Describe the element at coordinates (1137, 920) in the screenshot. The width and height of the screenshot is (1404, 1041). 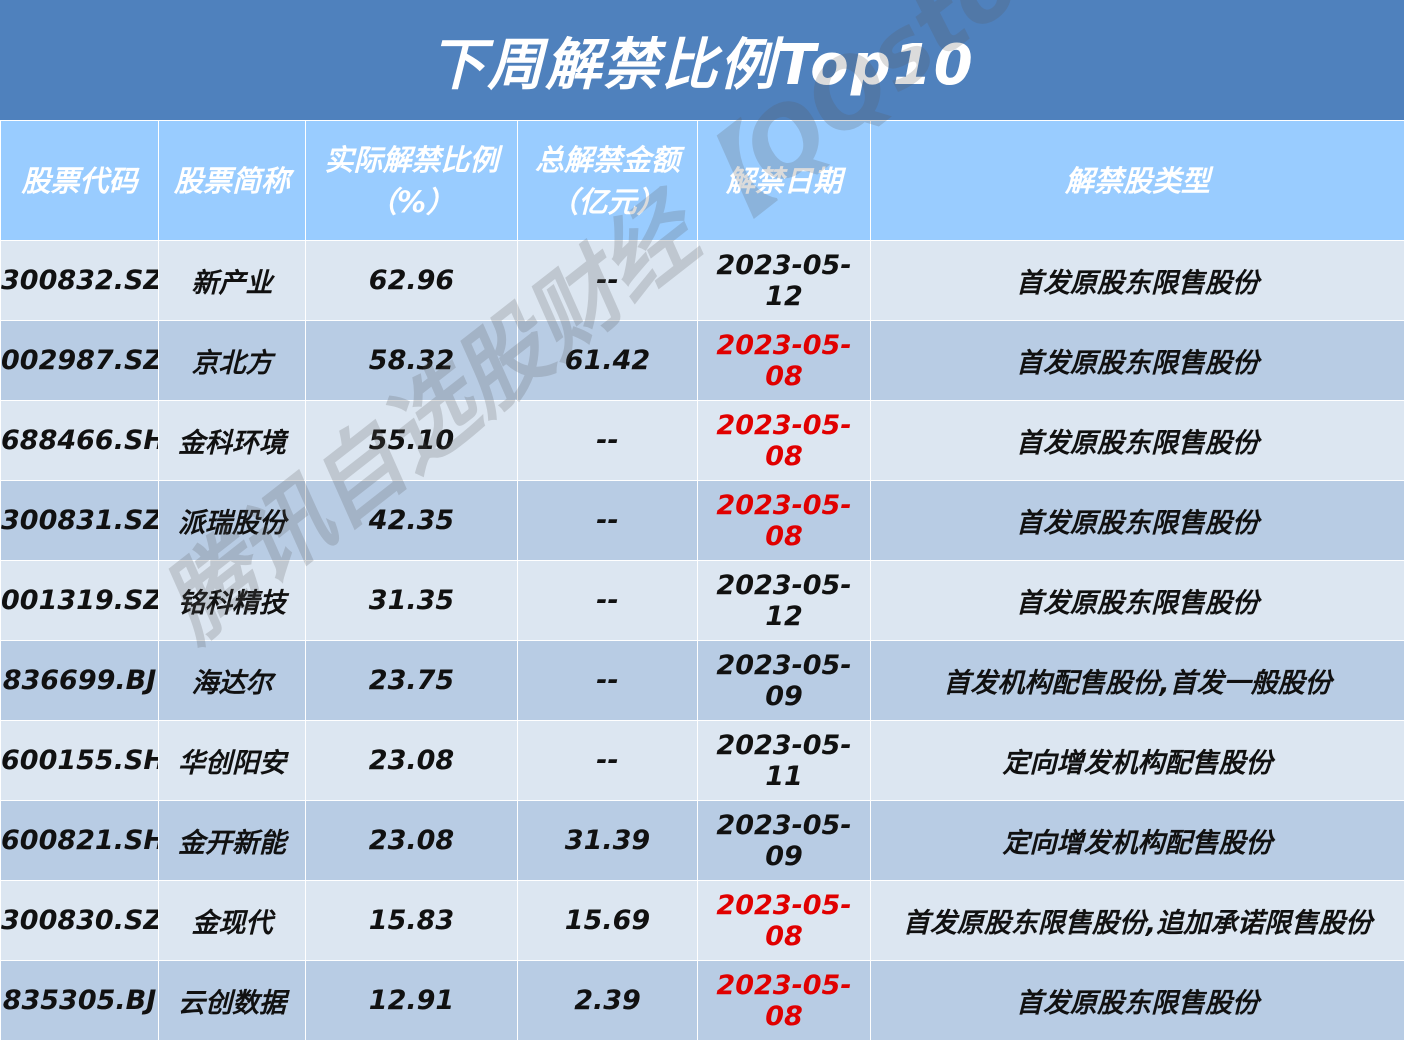
I see `table-cell: 首发原股东限售股份,追加承诺限售股份` at that location.